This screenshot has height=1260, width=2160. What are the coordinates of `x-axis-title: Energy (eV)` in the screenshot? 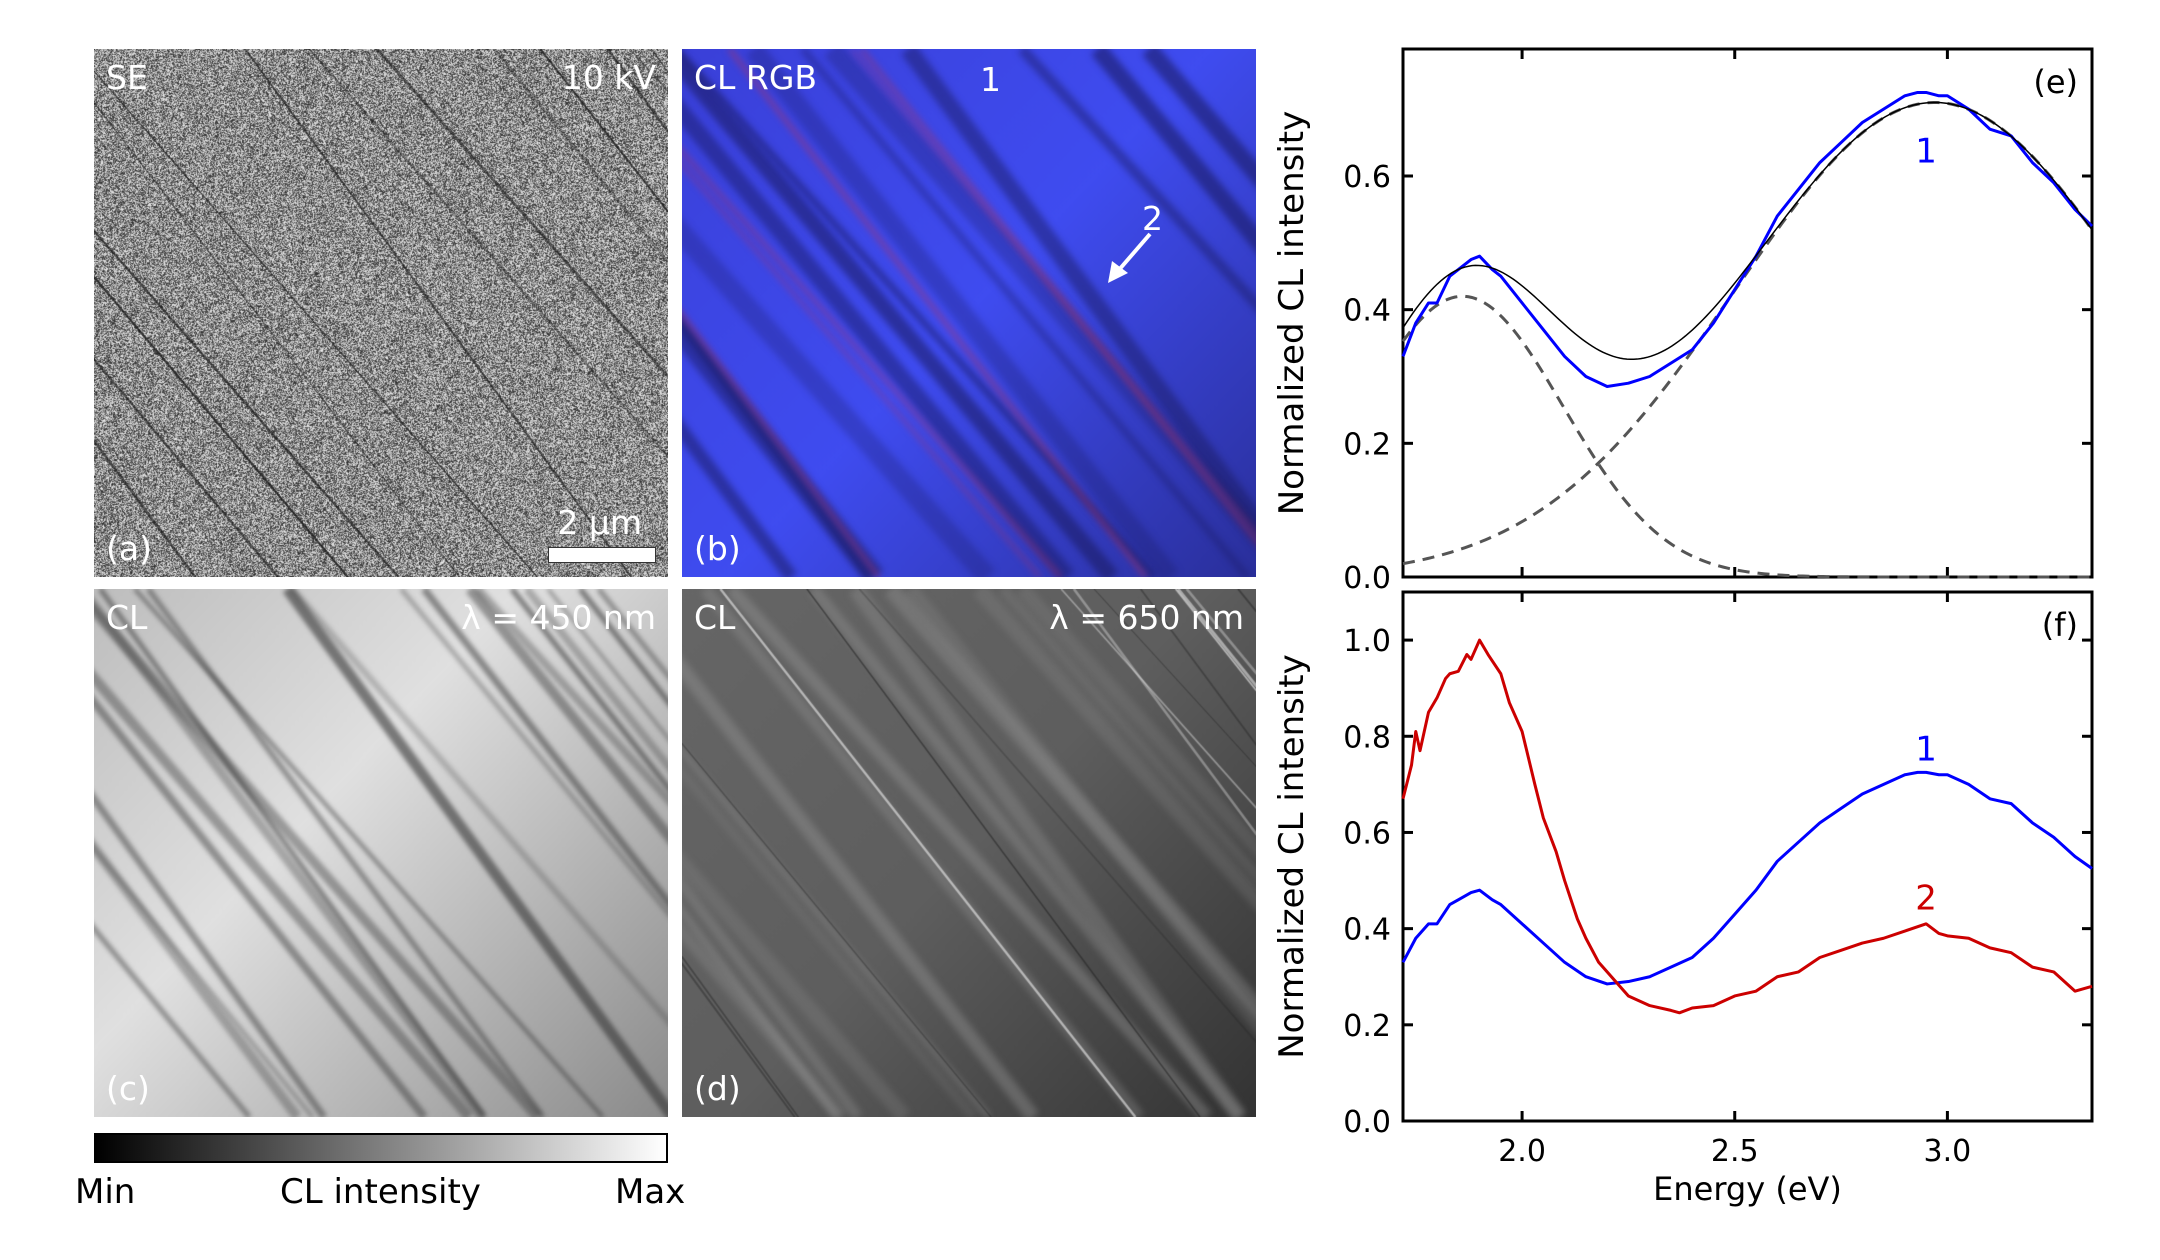 It's located at (1747, 1189).